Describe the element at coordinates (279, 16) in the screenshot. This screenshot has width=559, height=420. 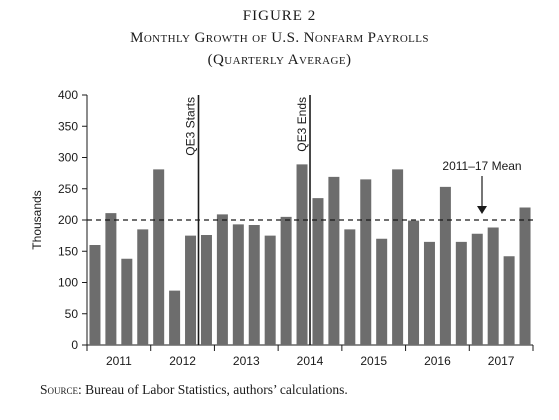
I see `figure-label: FIGURE 2` at that location.